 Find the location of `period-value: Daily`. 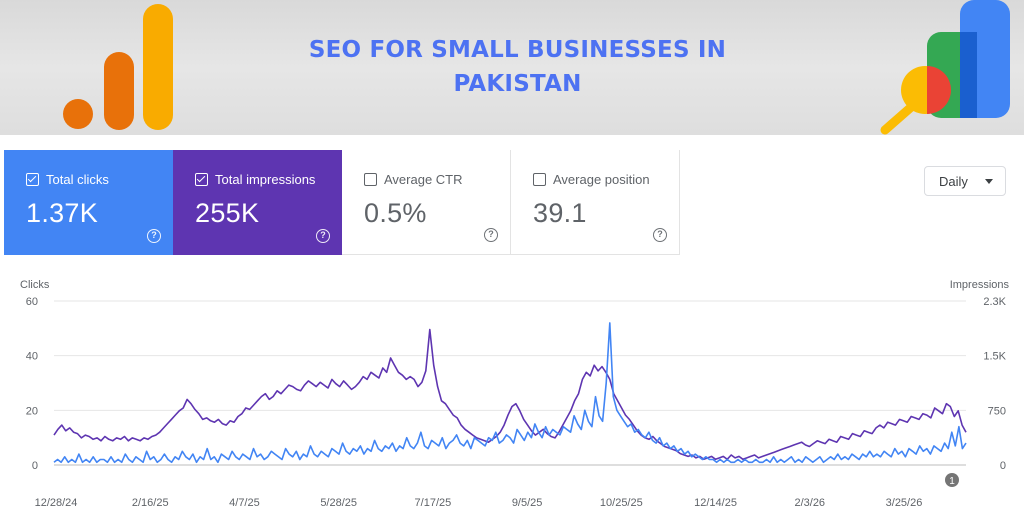

period-value: Daily is located at coordinates (953, 181).